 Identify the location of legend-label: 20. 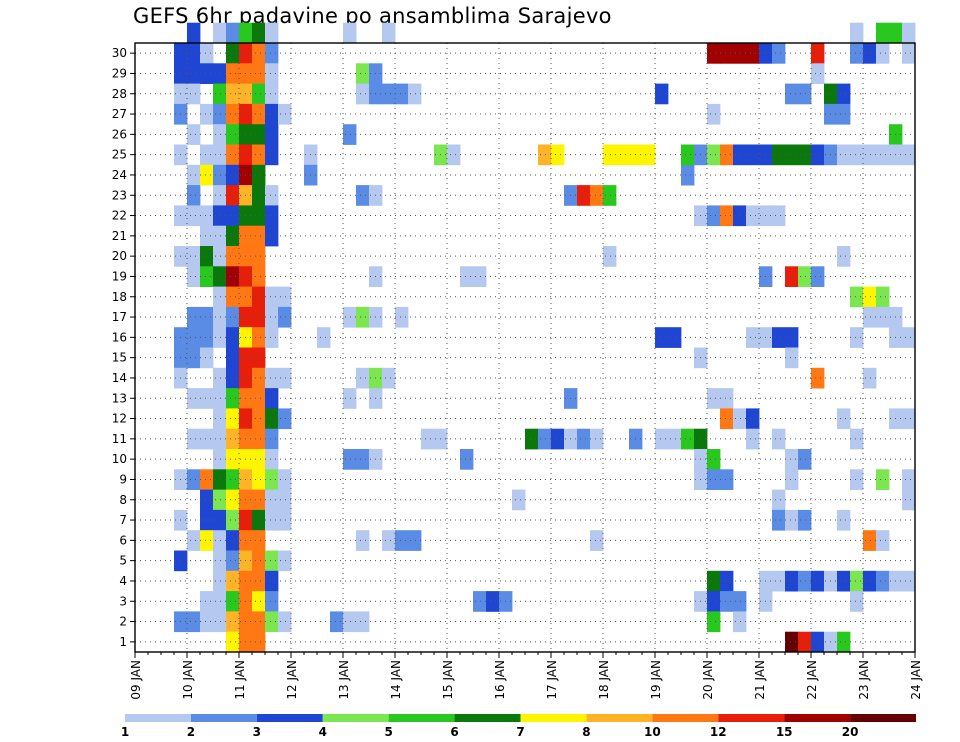
(850, 732).